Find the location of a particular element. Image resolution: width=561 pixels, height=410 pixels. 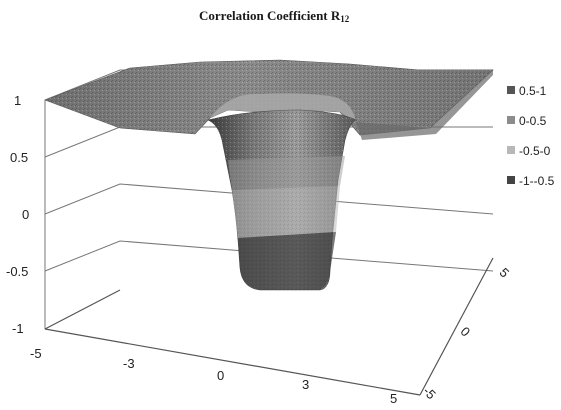

z-tick: -1 is located at coordinates (18, 328).